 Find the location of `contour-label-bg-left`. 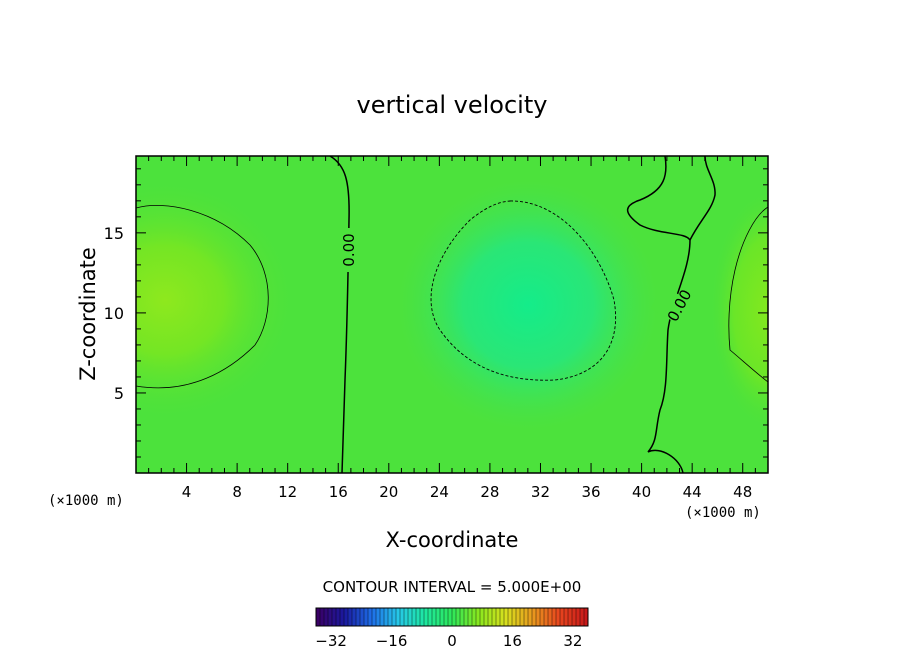

contour-label-bg-left is located at coordinates (348, 250).